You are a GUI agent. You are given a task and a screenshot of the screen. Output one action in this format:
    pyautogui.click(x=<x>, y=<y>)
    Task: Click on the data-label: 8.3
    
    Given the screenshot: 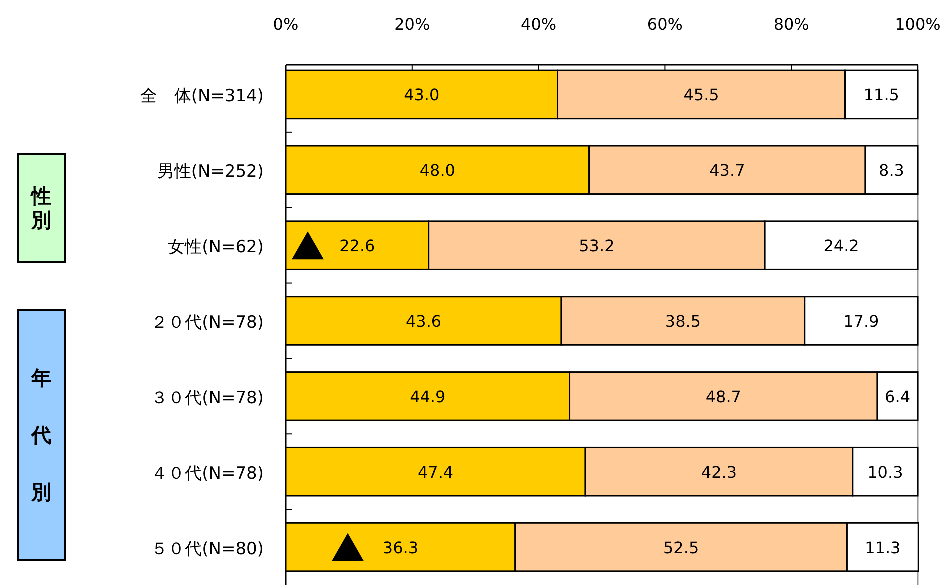 What is the action you would take?
    pyautogui.click(x=891, y=170)
    